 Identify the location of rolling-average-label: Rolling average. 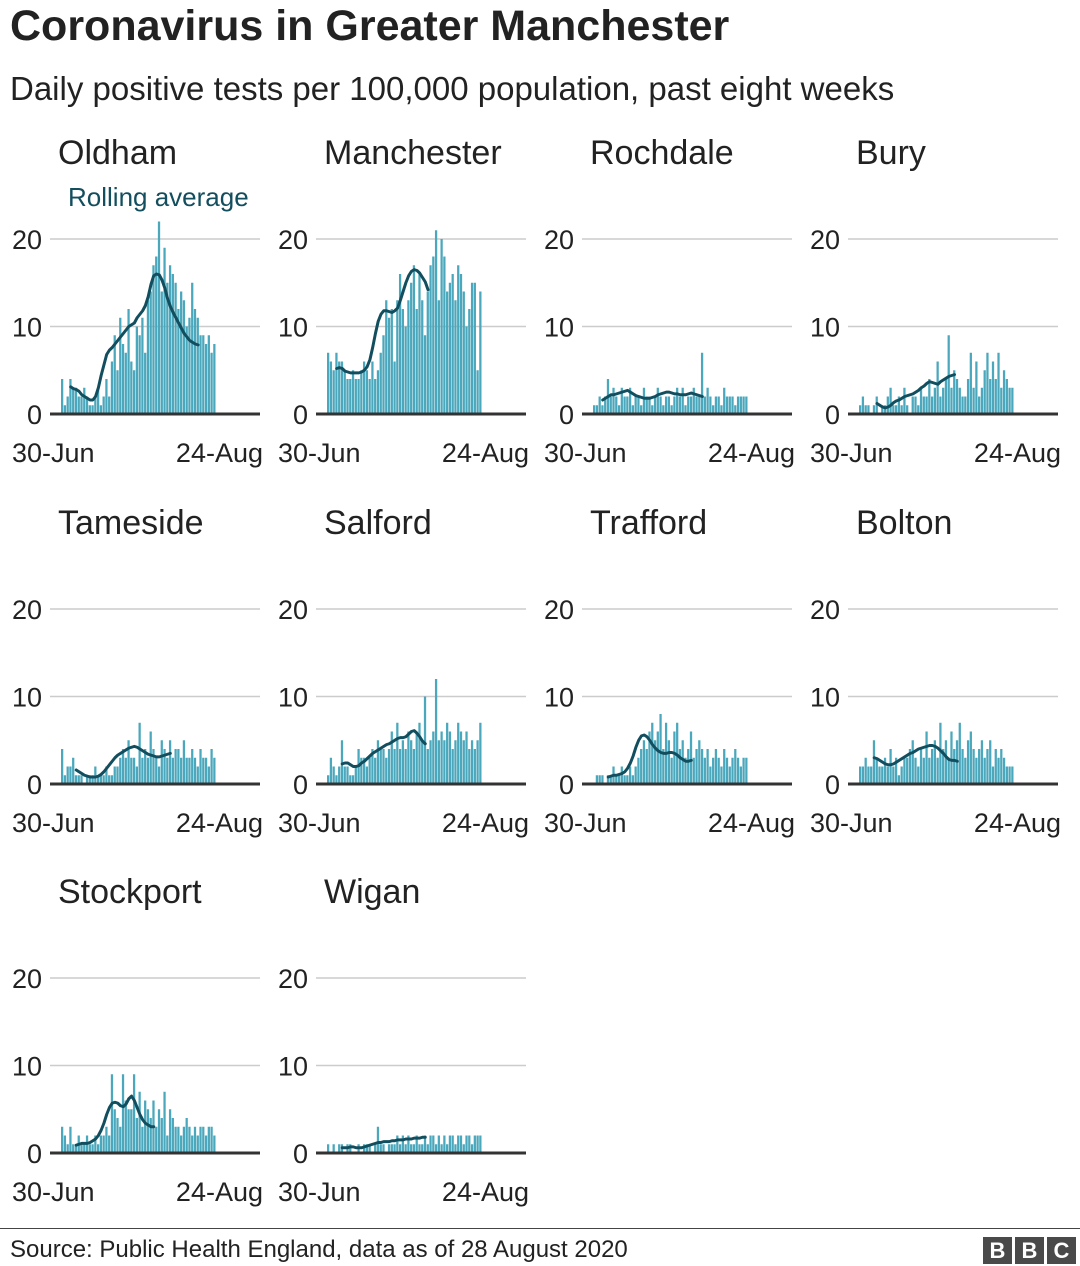
(158, 197).